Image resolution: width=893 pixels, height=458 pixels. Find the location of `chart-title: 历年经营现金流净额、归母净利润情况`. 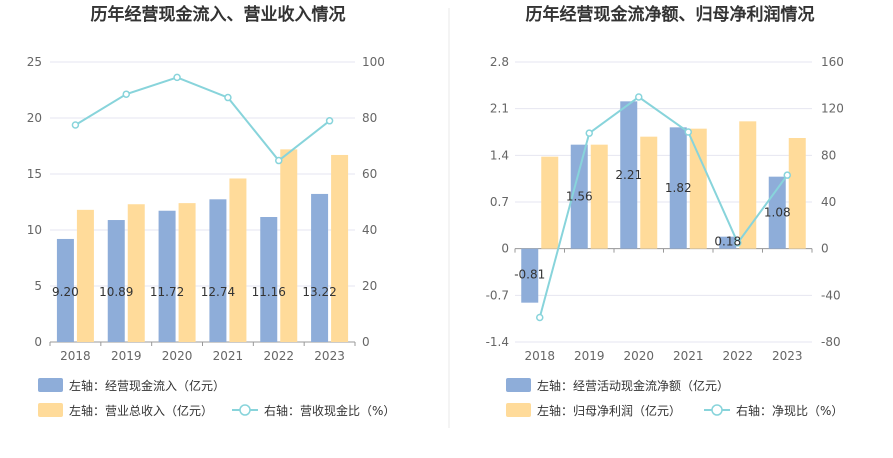

chart-title: 历年经营现金流净额、归母净利润情况 is located at coordinates (670, 14).